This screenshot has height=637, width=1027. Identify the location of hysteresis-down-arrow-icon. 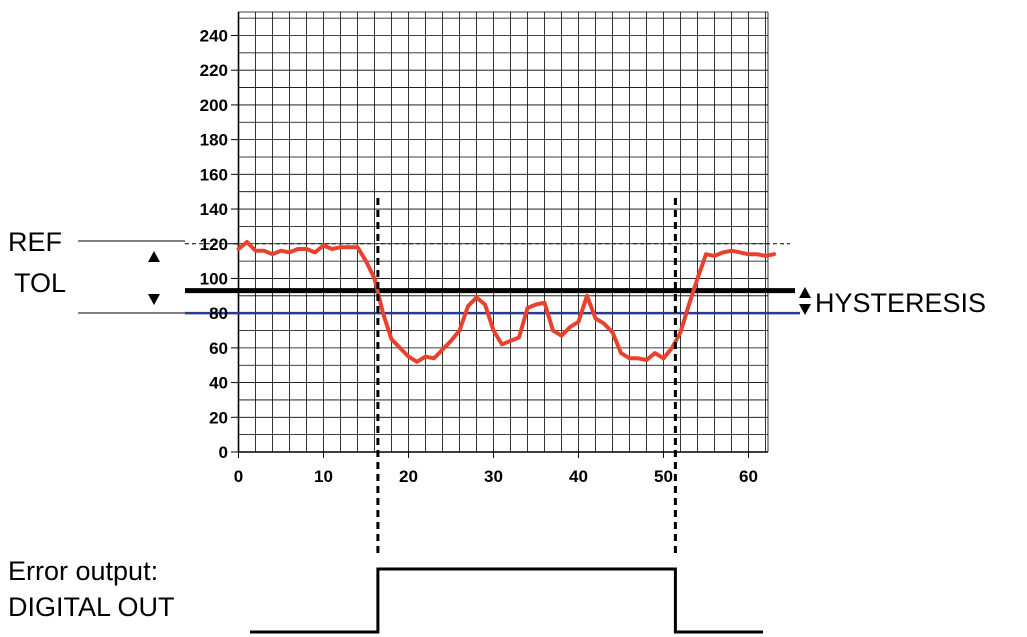
(805, 309).